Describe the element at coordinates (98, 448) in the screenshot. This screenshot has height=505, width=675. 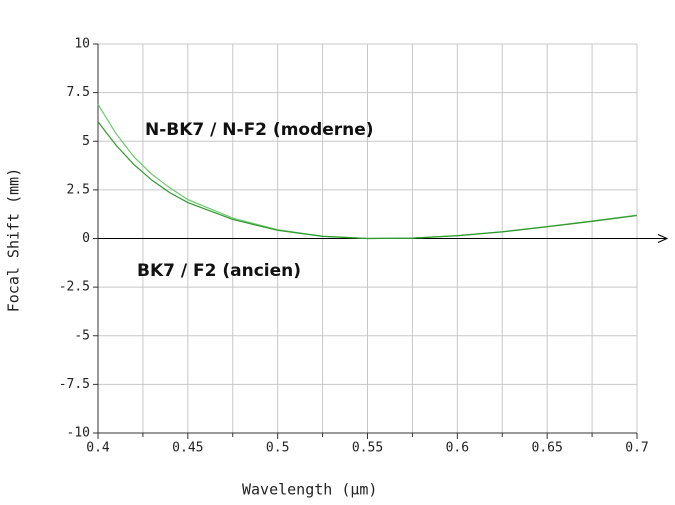
I see `x-tick-label: 0.4` at that location.